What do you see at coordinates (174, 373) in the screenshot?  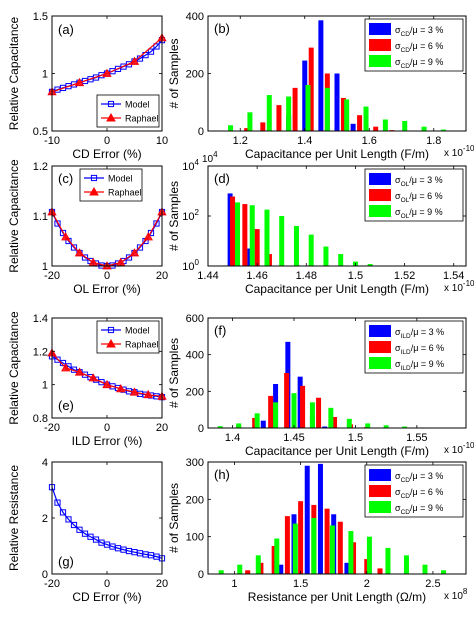 I see `y-axis-label: # of Samples` at bounding box center [174, 373].